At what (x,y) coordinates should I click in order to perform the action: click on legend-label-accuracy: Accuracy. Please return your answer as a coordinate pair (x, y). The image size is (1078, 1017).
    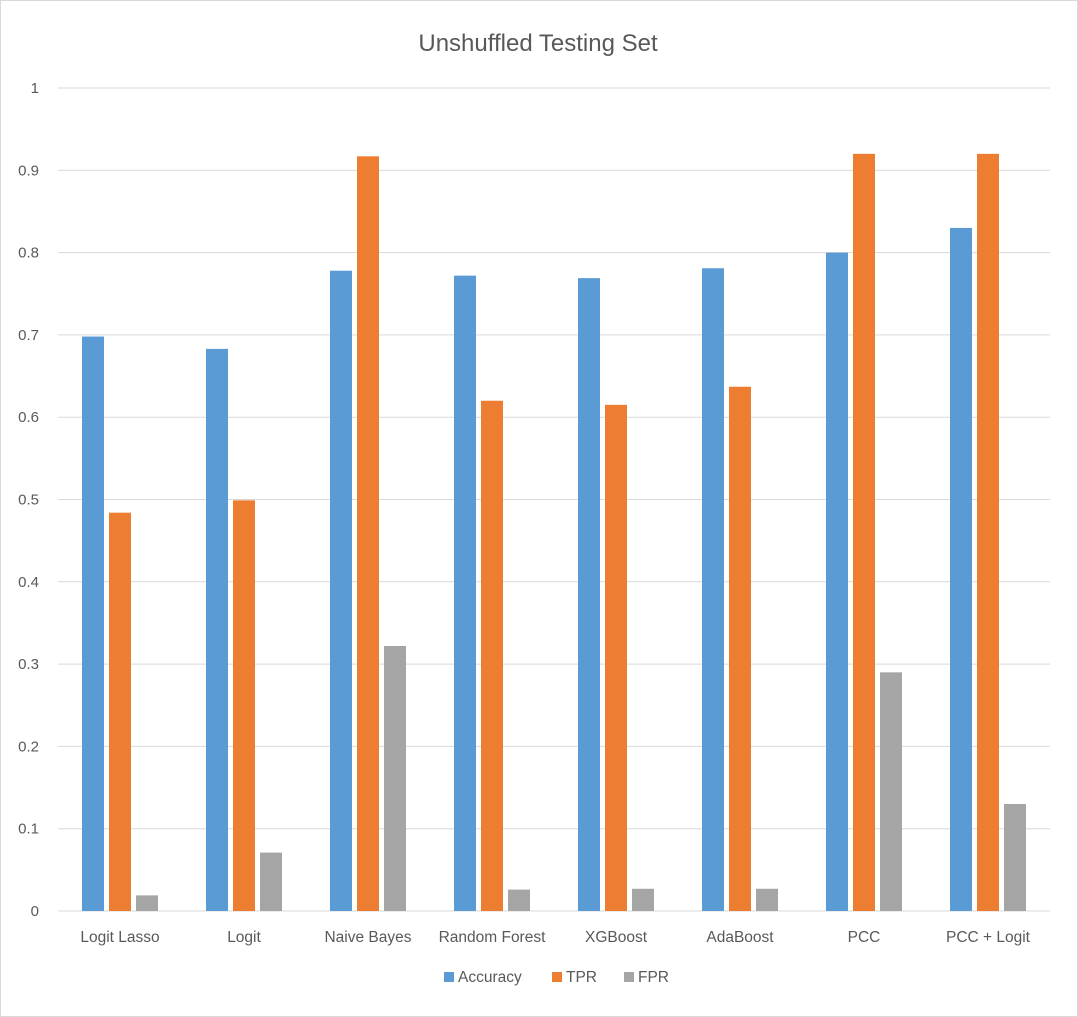
    Looking at the image, I should click on (490, 977).